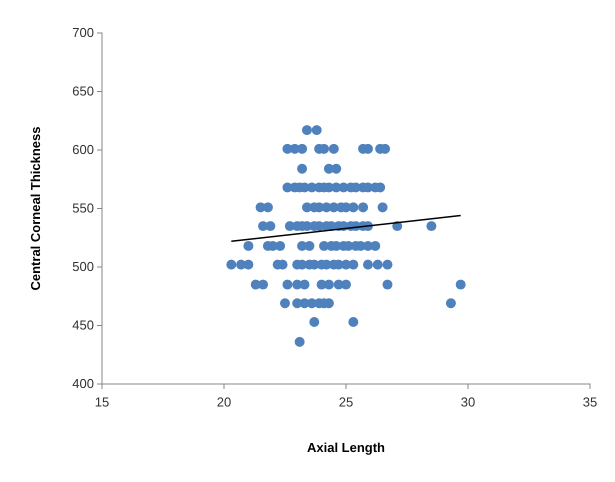  I want to click on y-tick-label: 550, so click(83, 208).